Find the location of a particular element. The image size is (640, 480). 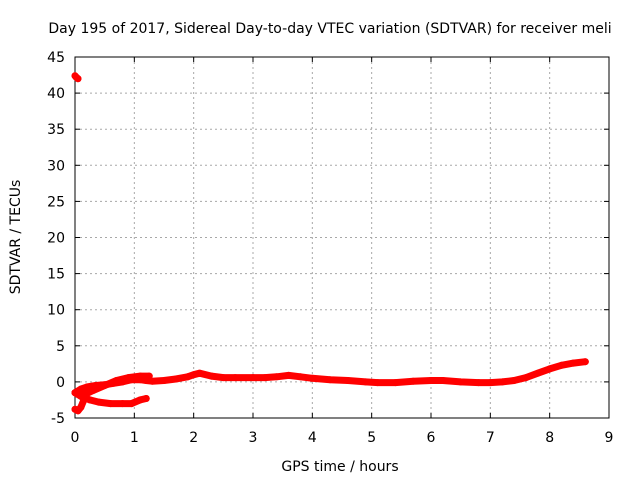

x-tick-label: 8 is located at coordinates (549, 438).